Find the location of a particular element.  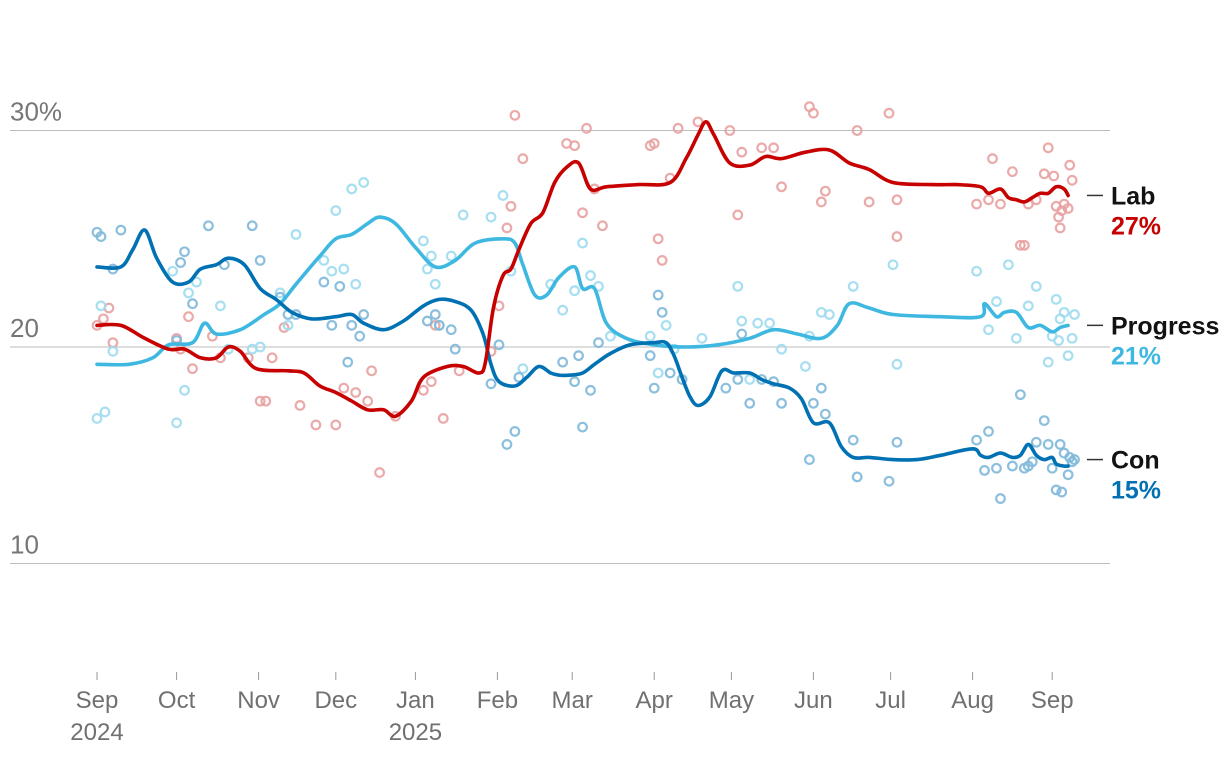

x-tick-label: Jun is located at coordinates (813, 700).